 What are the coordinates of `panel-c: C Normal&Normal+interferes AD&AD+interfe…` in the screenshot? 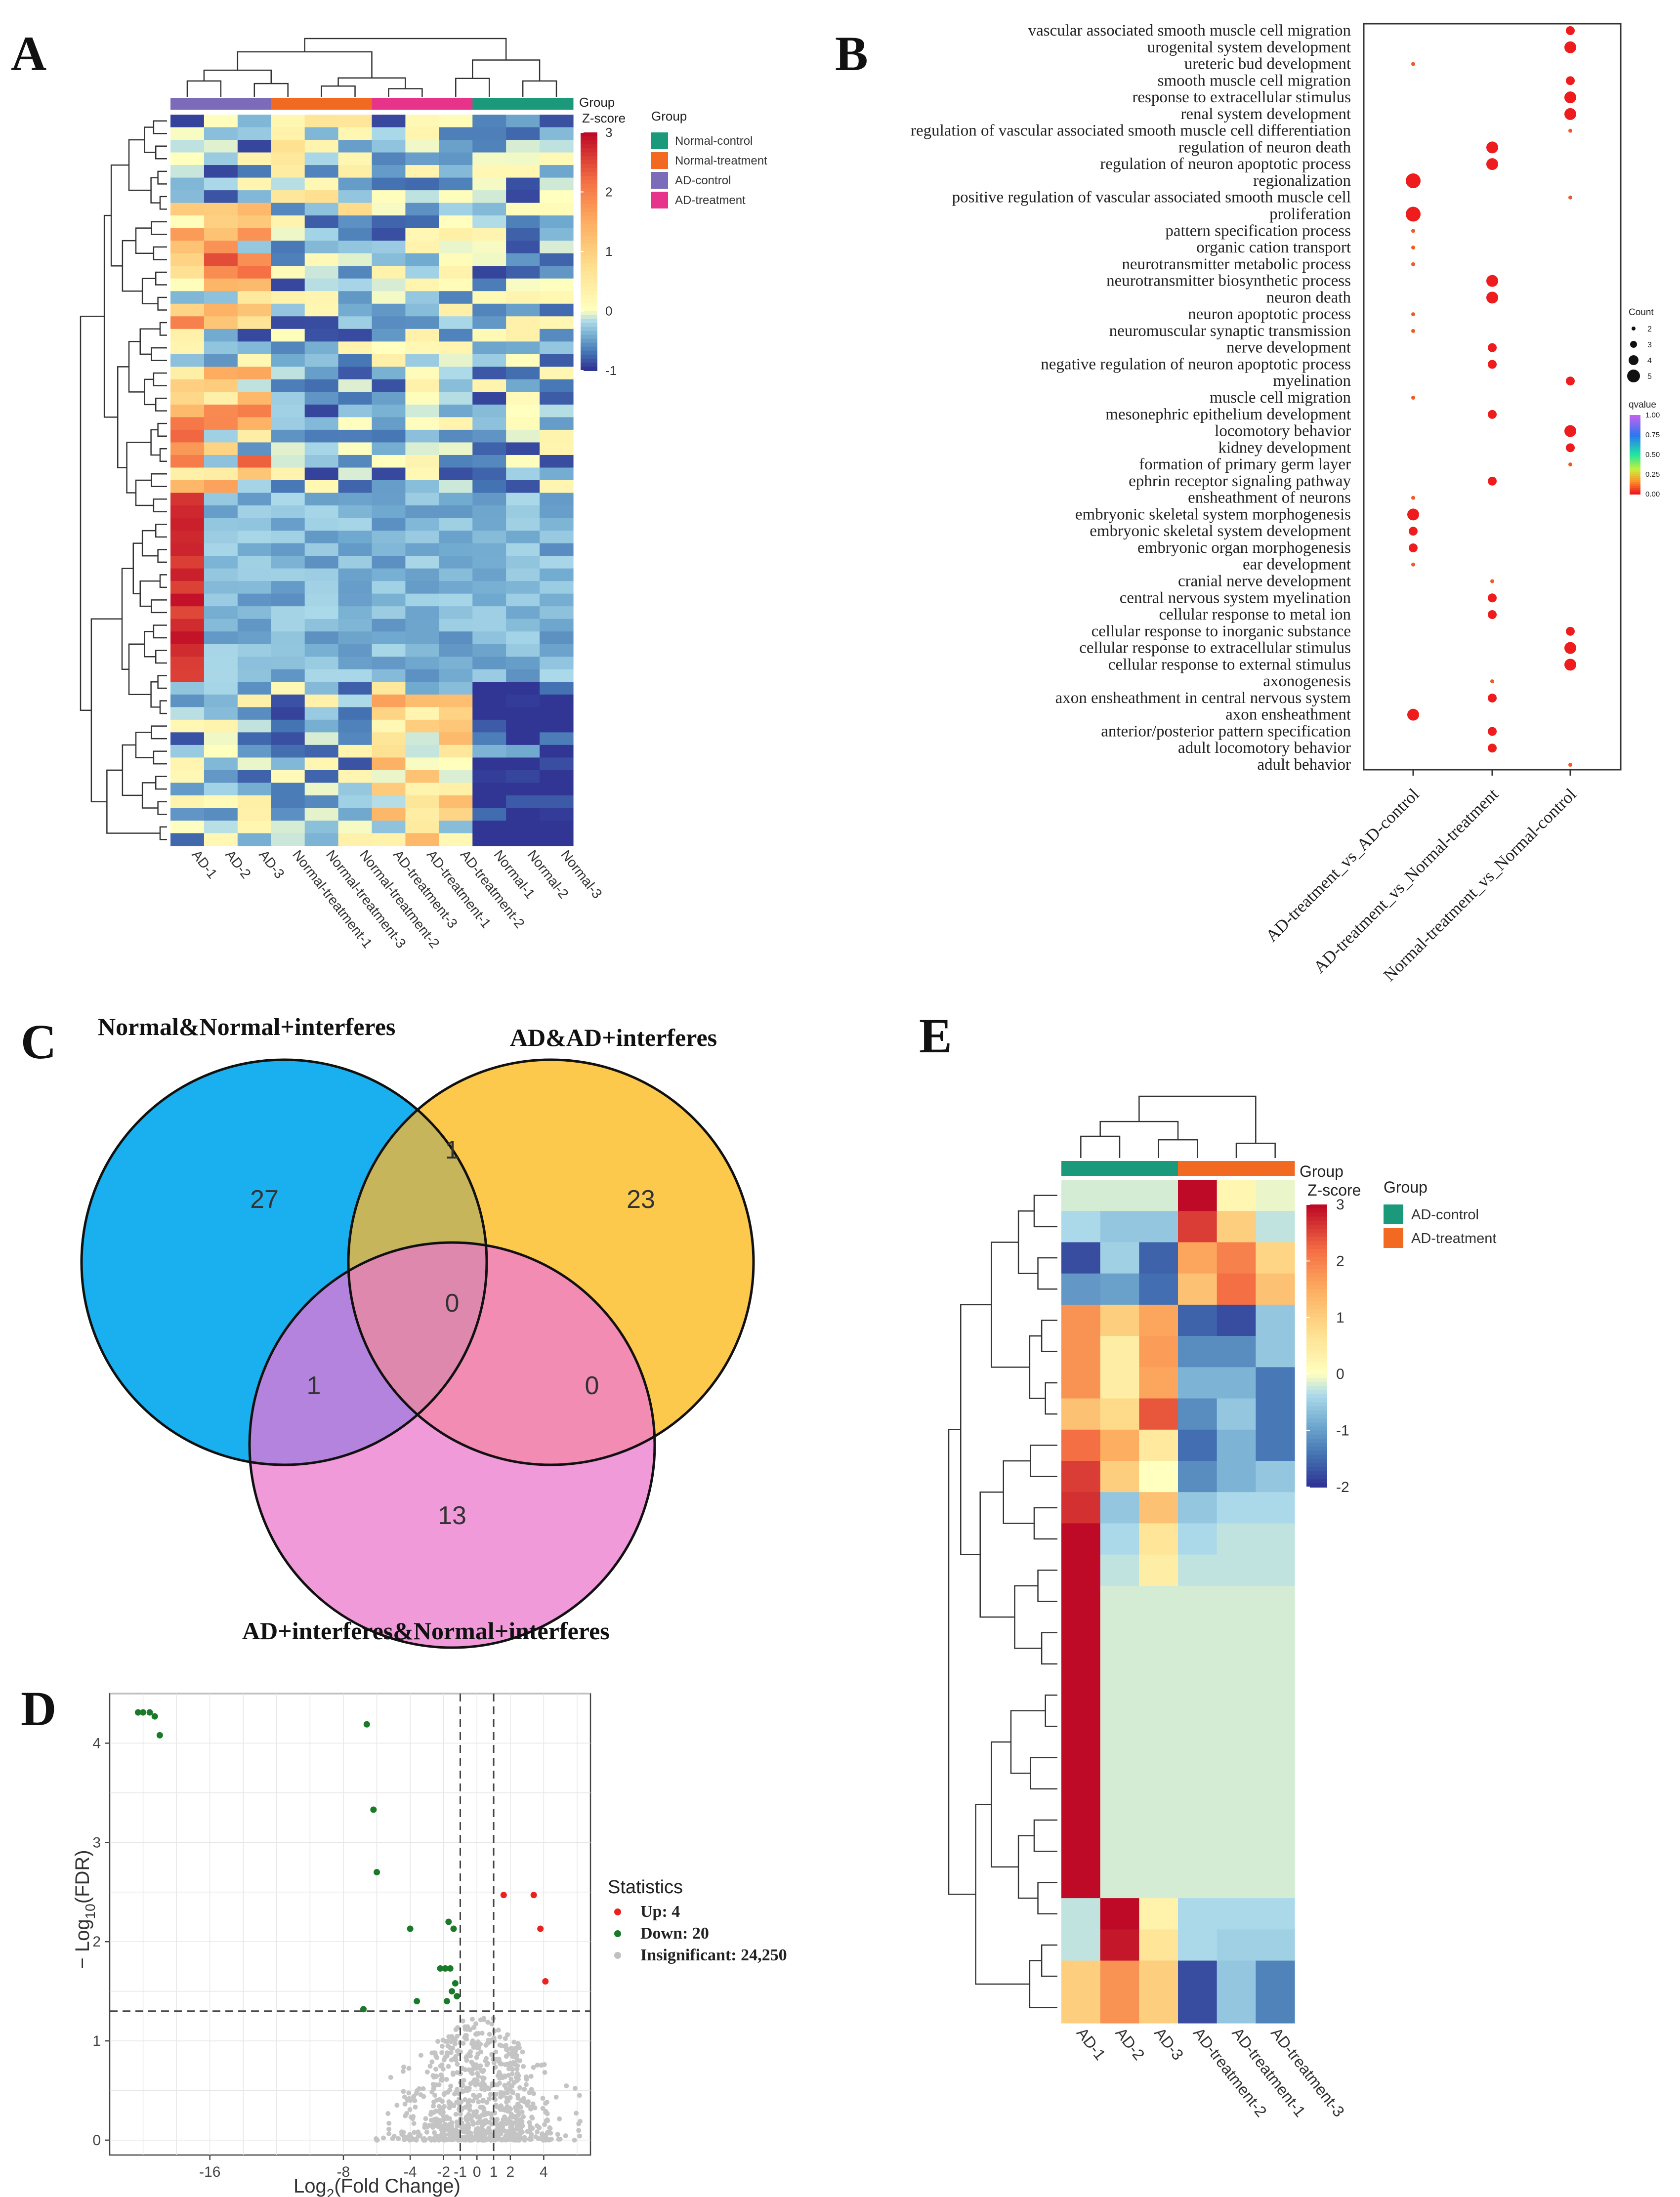 It's located at (388, 1331).